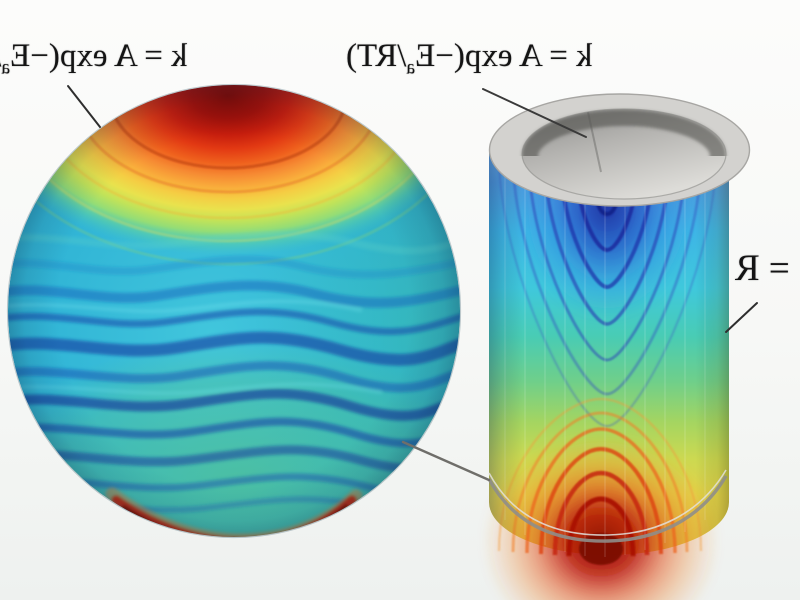 This screenshot has width=800, height=600. I want to click on rate-law-label-sphere: k = A exp(−Ea/RT), so click(94, 58).